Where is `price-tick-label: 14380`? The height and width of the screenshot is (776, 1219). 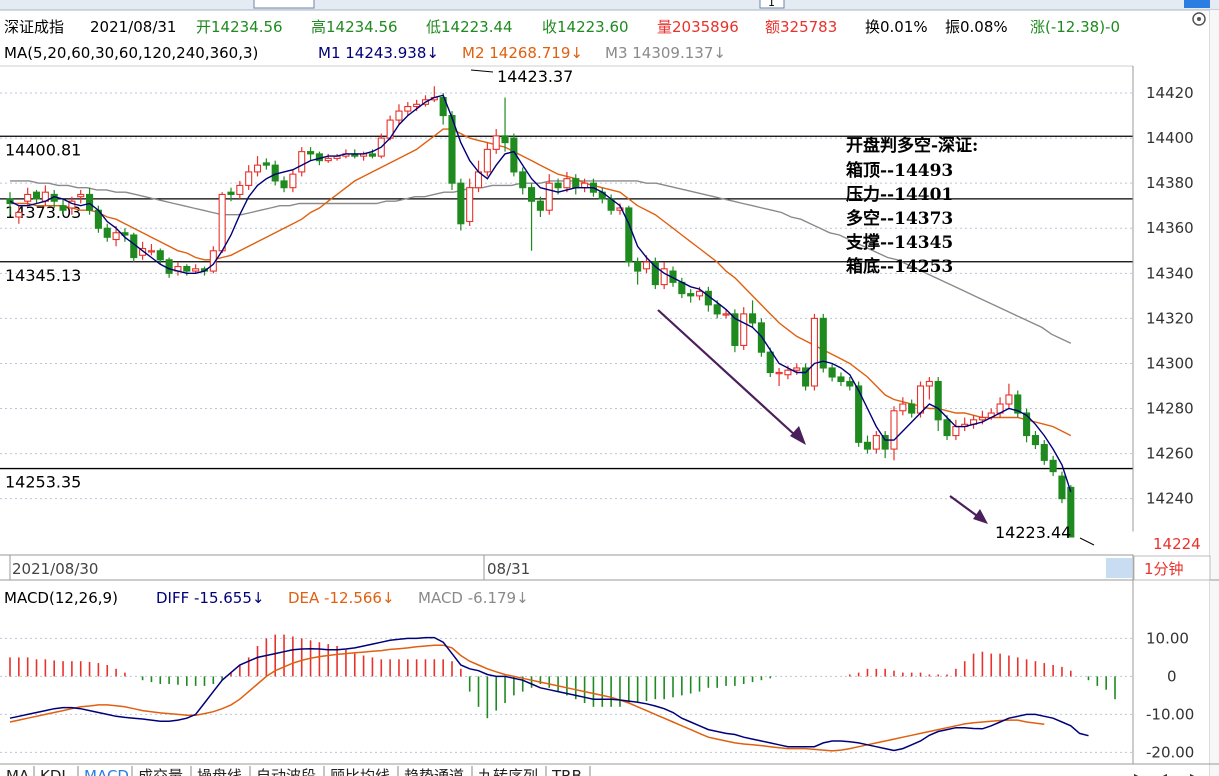 price-tick-label: 14380 is located at coordinates (1170, 183).